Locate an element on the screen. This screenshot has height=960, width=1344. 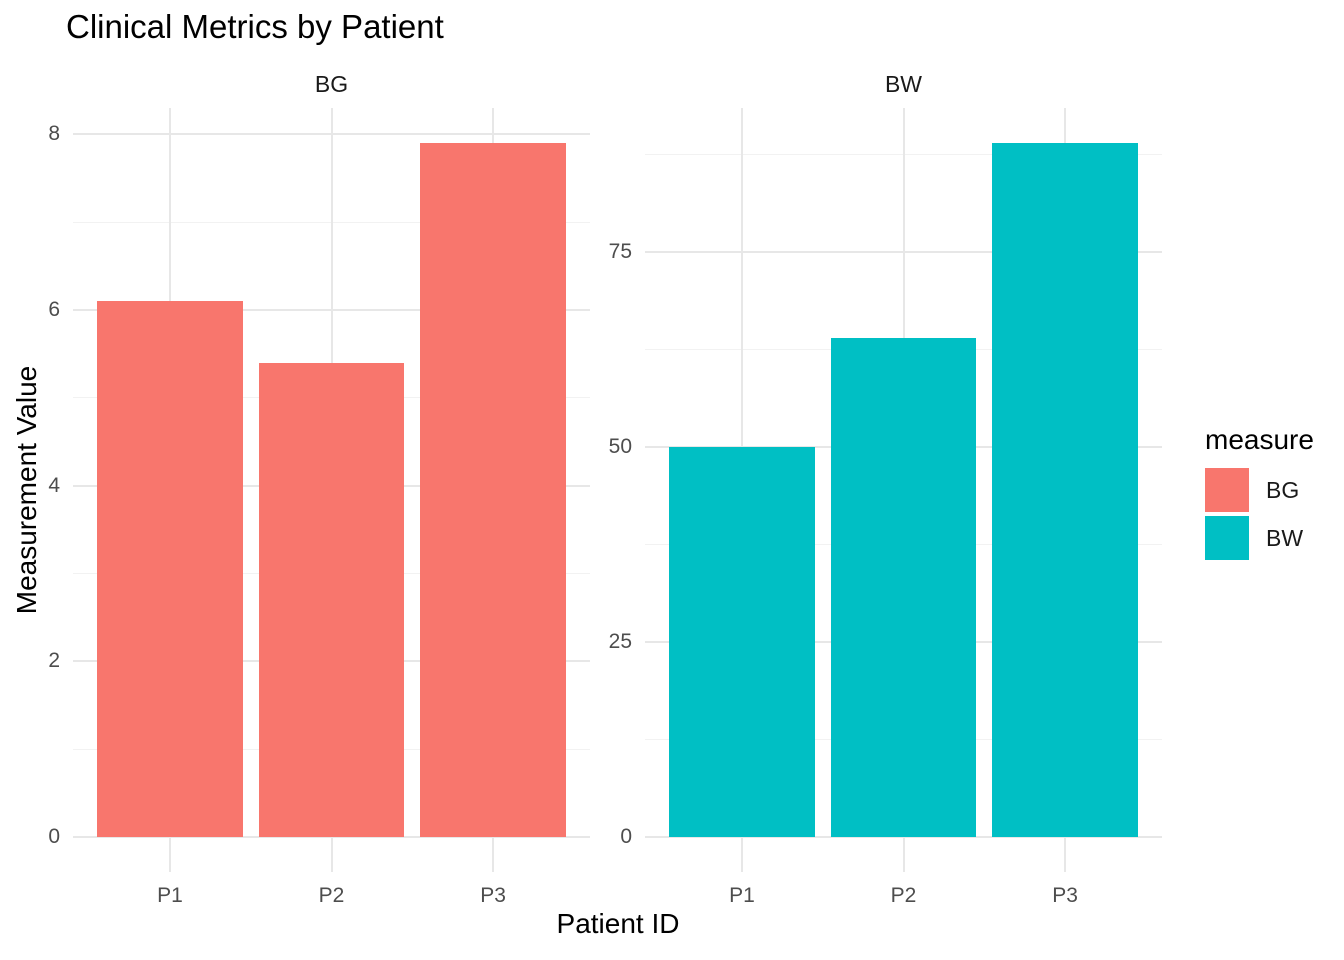
y-tick-label: 2 is located at coordinates (54, 661).